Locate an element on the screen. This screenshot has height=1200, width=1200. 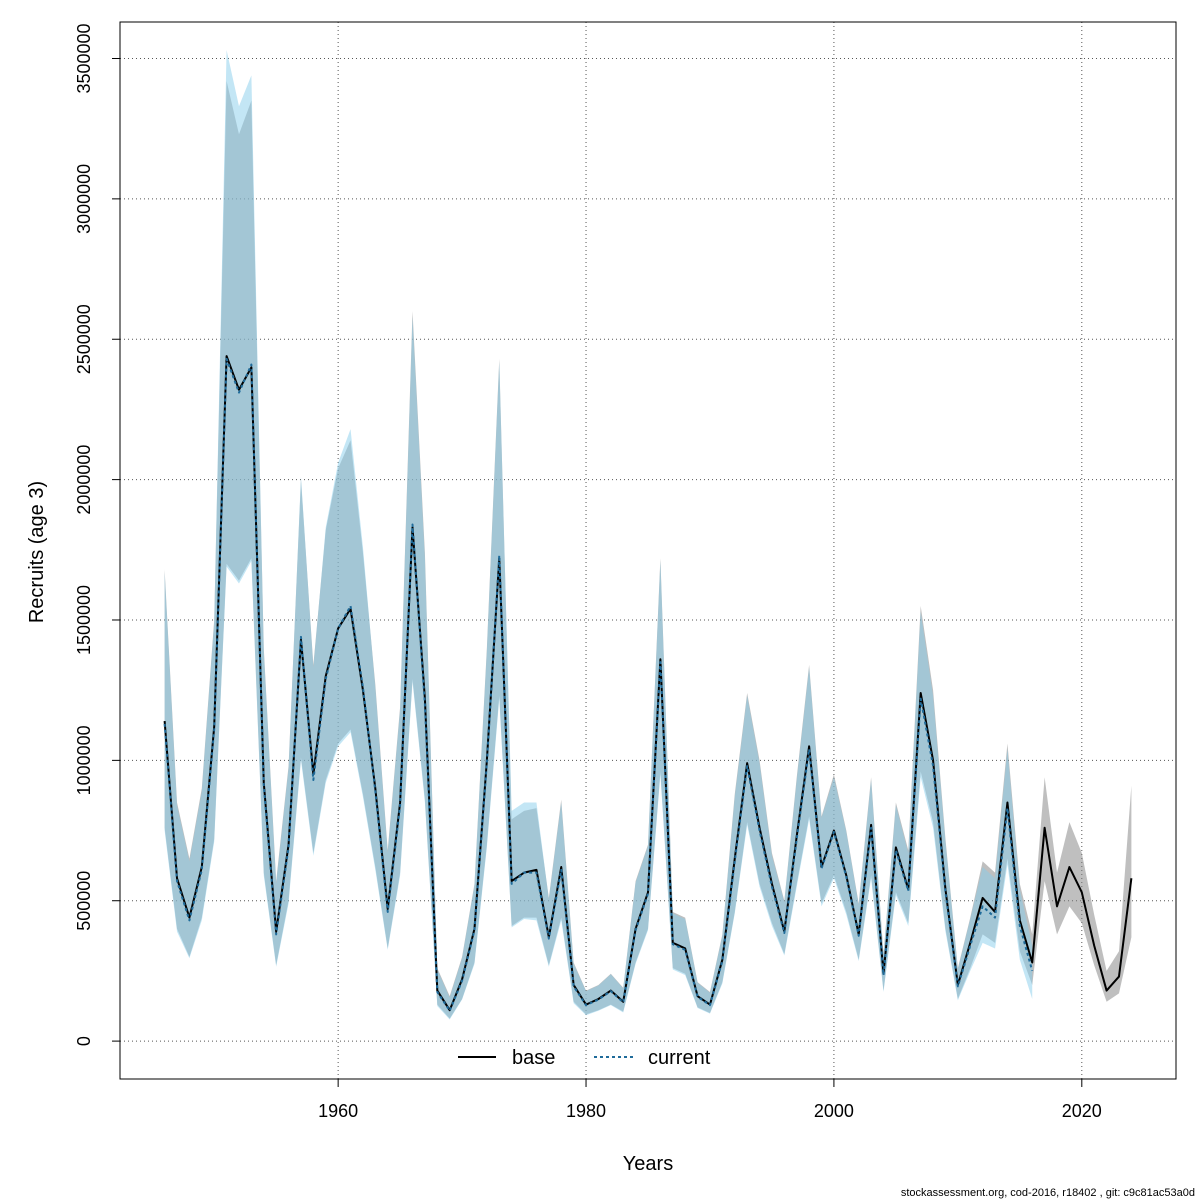
x-tick-label: 1960 is located at coordinates (338, 1111).